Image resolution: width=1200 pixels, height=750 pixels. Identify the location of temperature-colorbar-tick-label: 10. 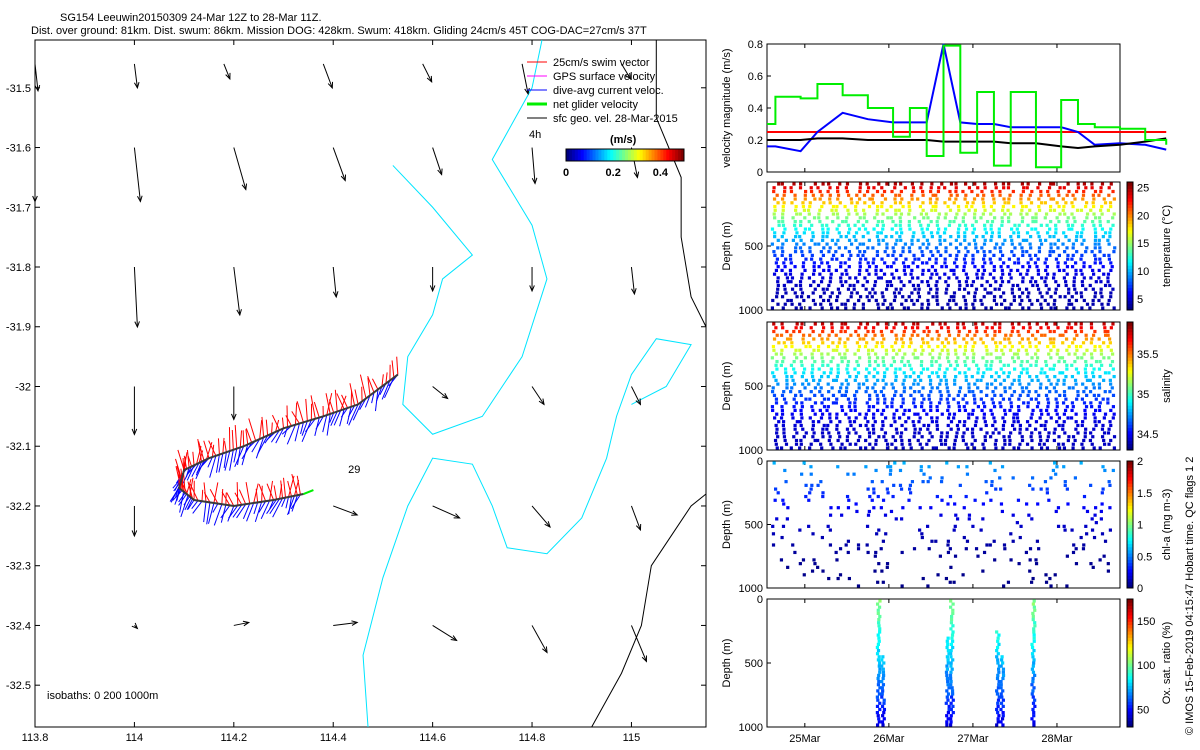
(1143, 272).